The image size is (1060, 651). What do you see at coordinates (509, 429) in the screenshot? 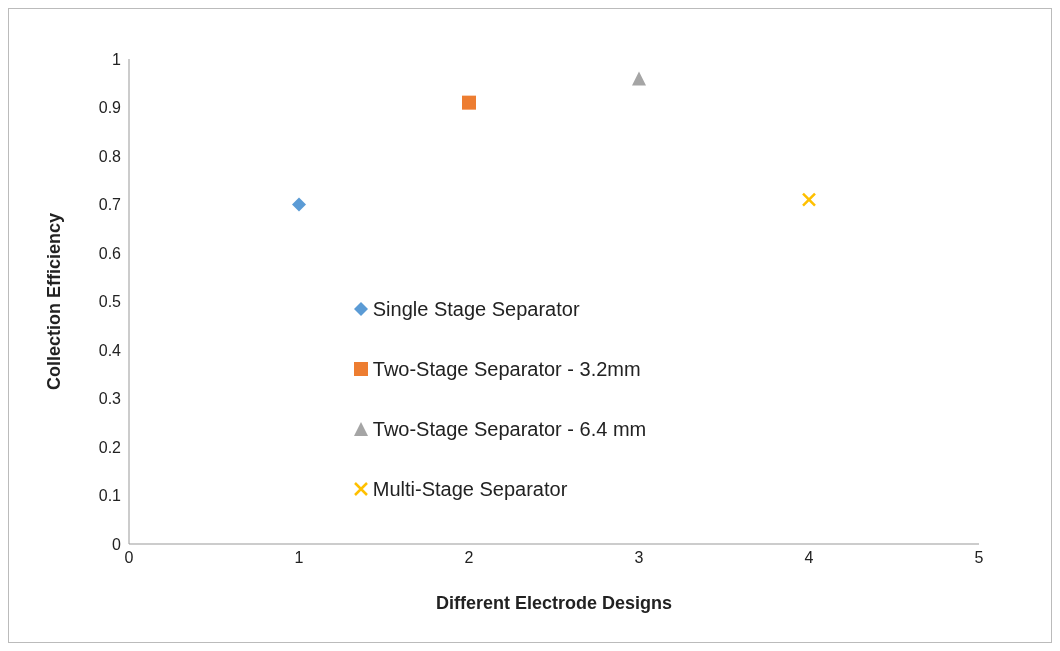
I see `legend-label: Two-Stage Separator - 6.4 mm` at bounding box center [509, 429].